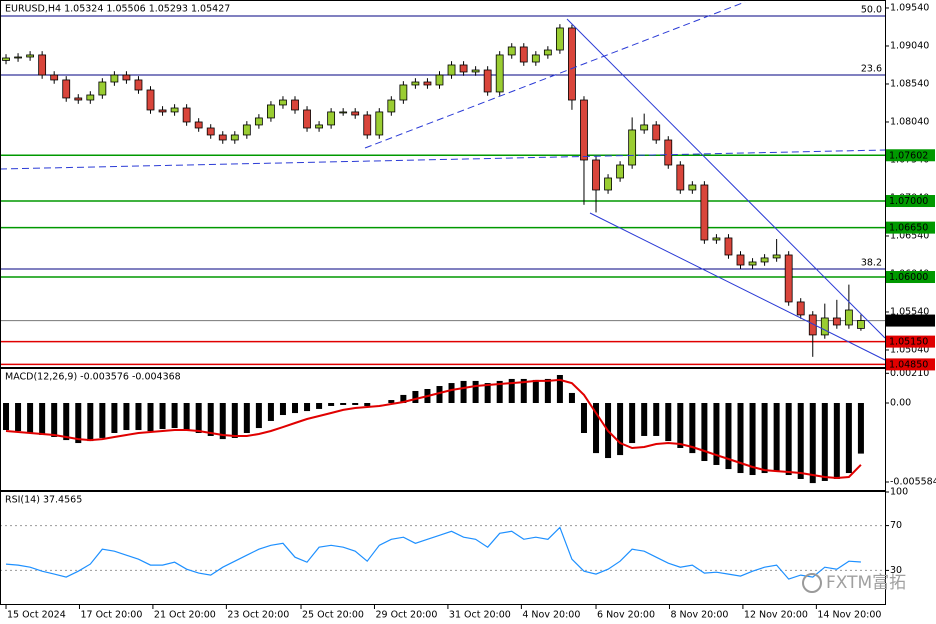 The height and width of the screenshot is (624, 936). Describe the element at coordinates (699, 615) in the screenshot. I see `x-tick-label: 8 Nov 20:00` at that location.